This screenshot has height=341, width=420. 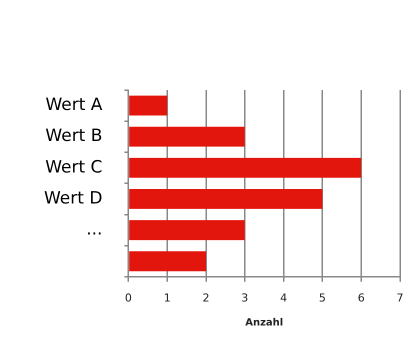 What do you see at coordinates (73, 136) in the screenshot?
I see `y-tick-label: Wert B` at bounding box center [73, 136].